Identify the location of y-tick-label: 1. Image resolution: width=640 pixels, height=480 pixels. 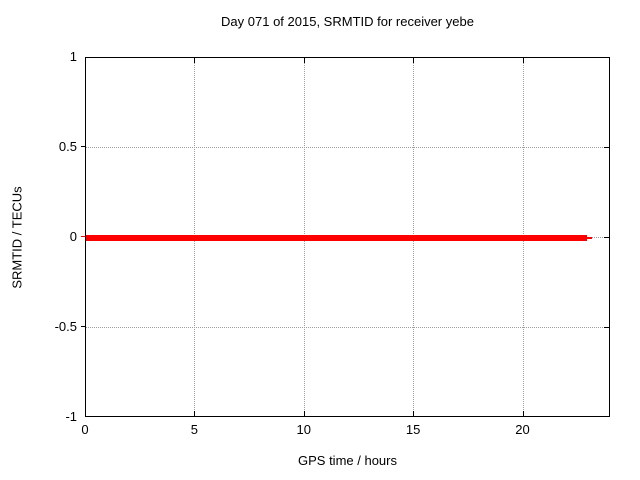
(73, 56).